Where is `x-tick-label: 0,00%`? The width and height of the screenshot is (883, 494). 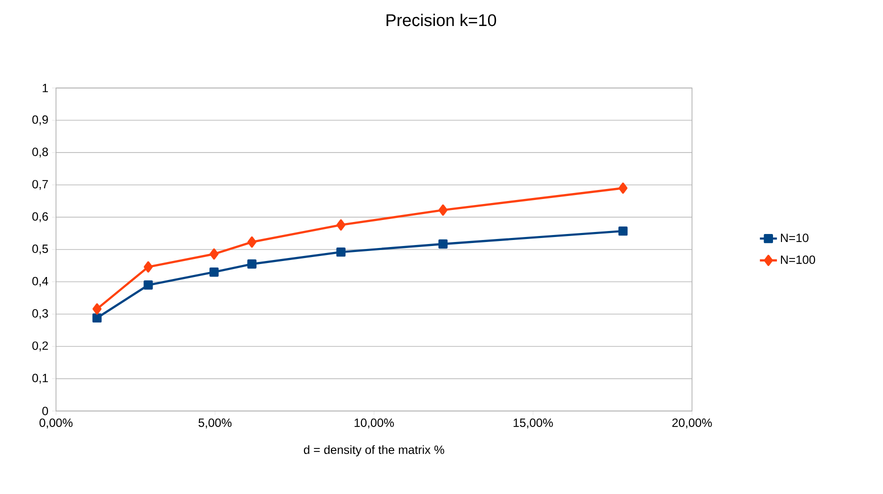
x-tick-label: 0,00% is located at coordinates (56, 423).